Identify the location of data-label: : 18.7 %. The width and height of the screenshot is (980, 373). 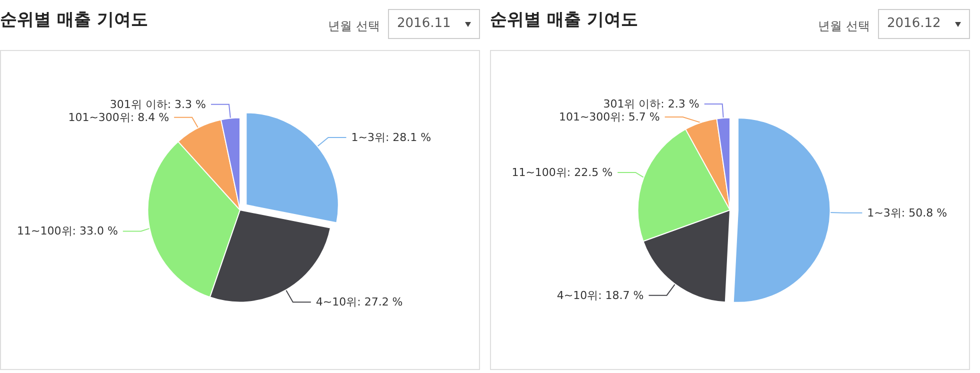
(621, 295).